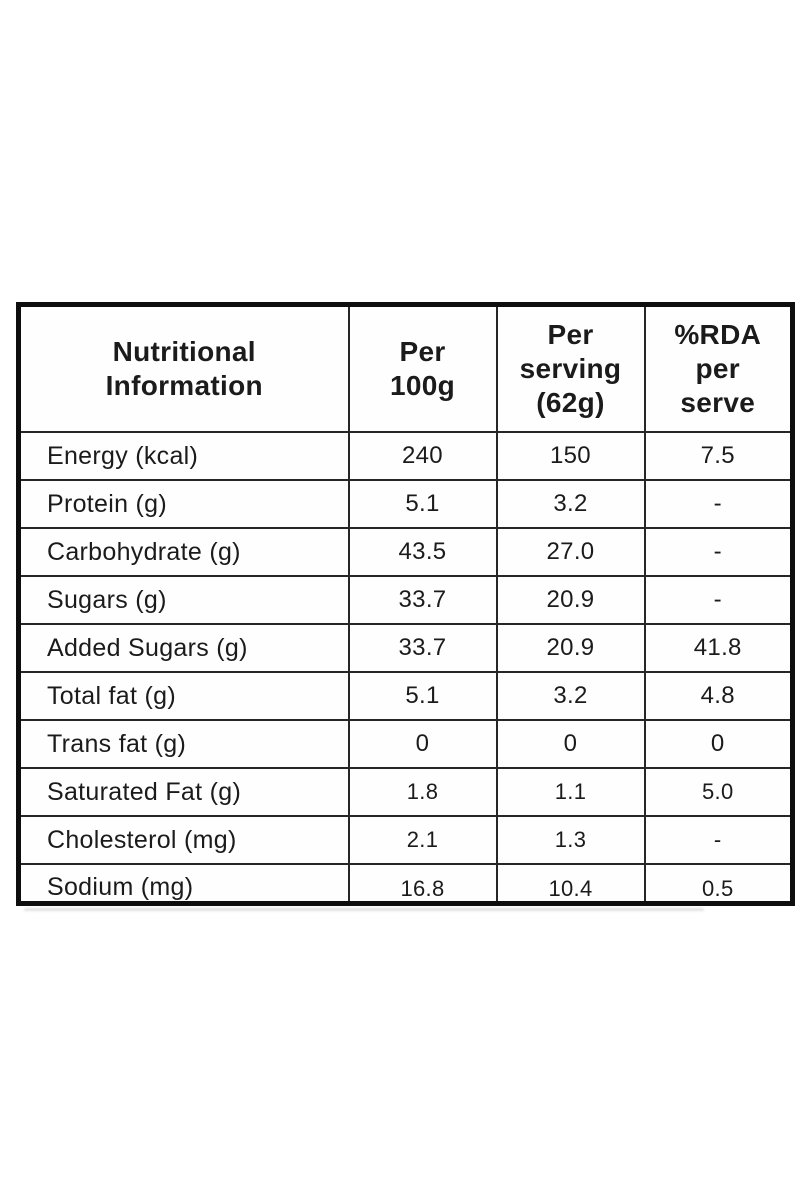 The image size is (800, 1200). I want to click on table-row-sodium: Sodium (mg) 16.8 10.4 0.5, so click(405, 884).